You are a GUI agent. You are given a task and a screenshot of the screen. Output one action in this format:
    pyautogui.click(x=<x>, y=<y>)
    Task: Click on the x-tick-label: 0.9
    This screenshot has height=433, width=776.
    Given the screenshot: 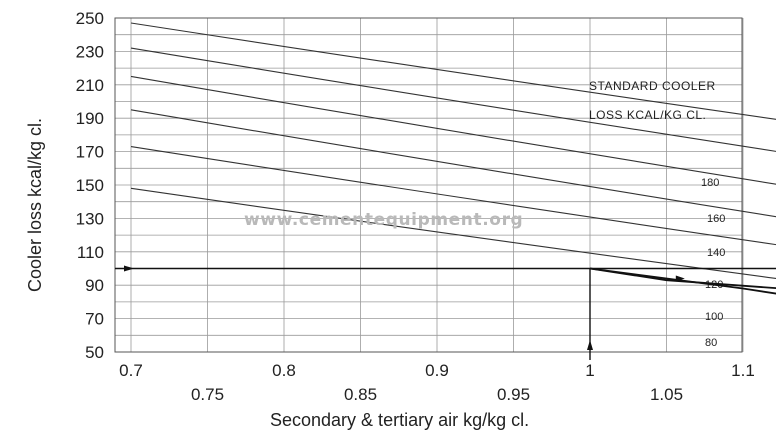 What is the action you would take?
    pyautogui.click(x=437, y=370)
    